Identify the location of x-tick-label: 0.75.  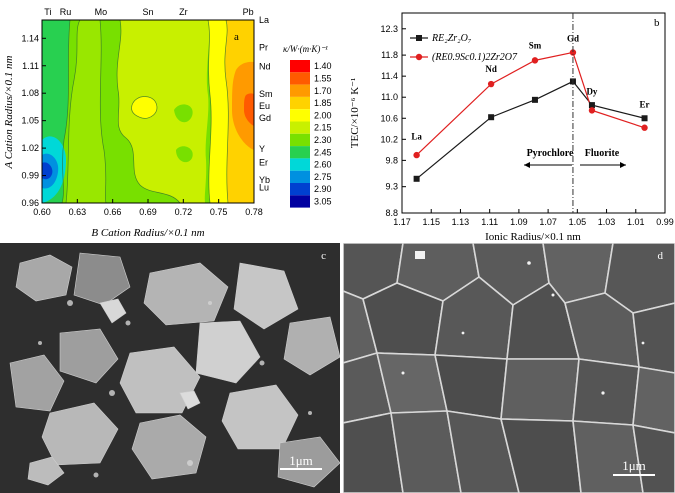
(219, 212).